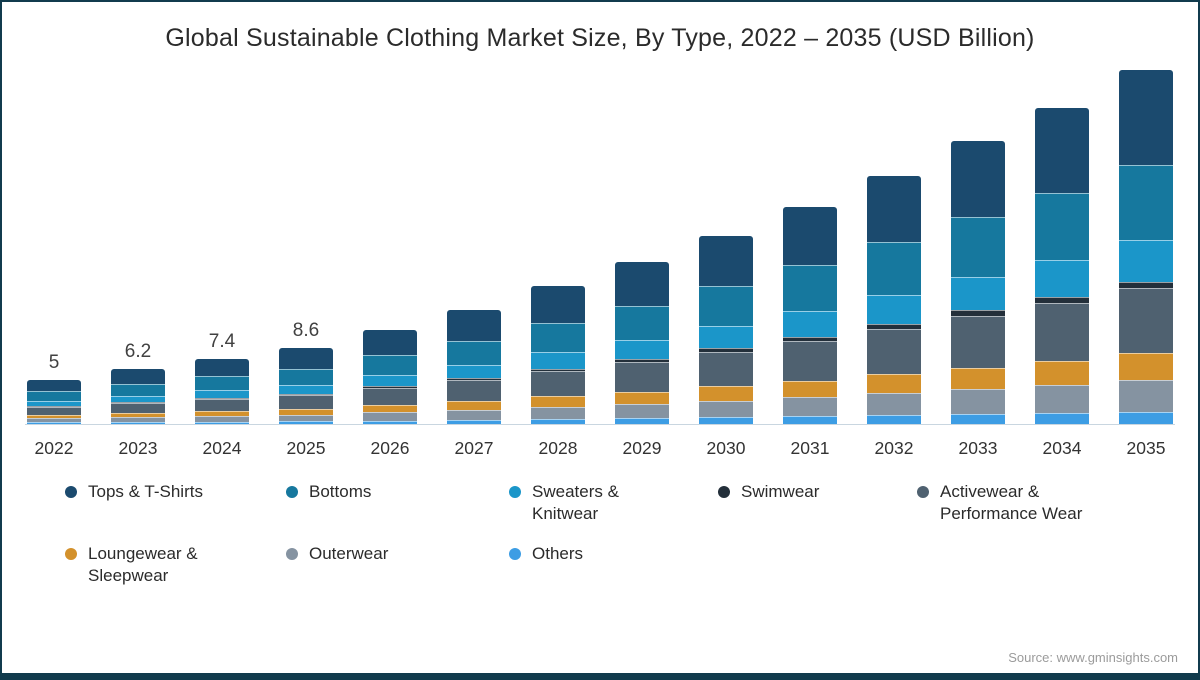 The image size is (1200, 680). What do you see at coordinates (558, 448) in the screenshot?
I see `x-axis-label-2028: 2028` at bounding box center [558, 448].